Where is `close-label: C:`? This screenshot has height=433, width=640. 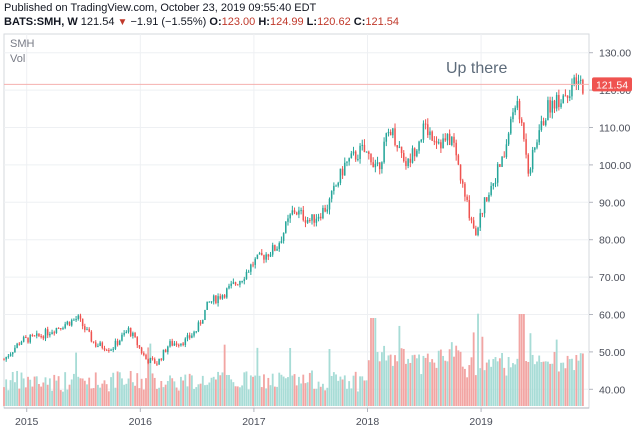
close-label: C: is located at coordinates (359, 22).